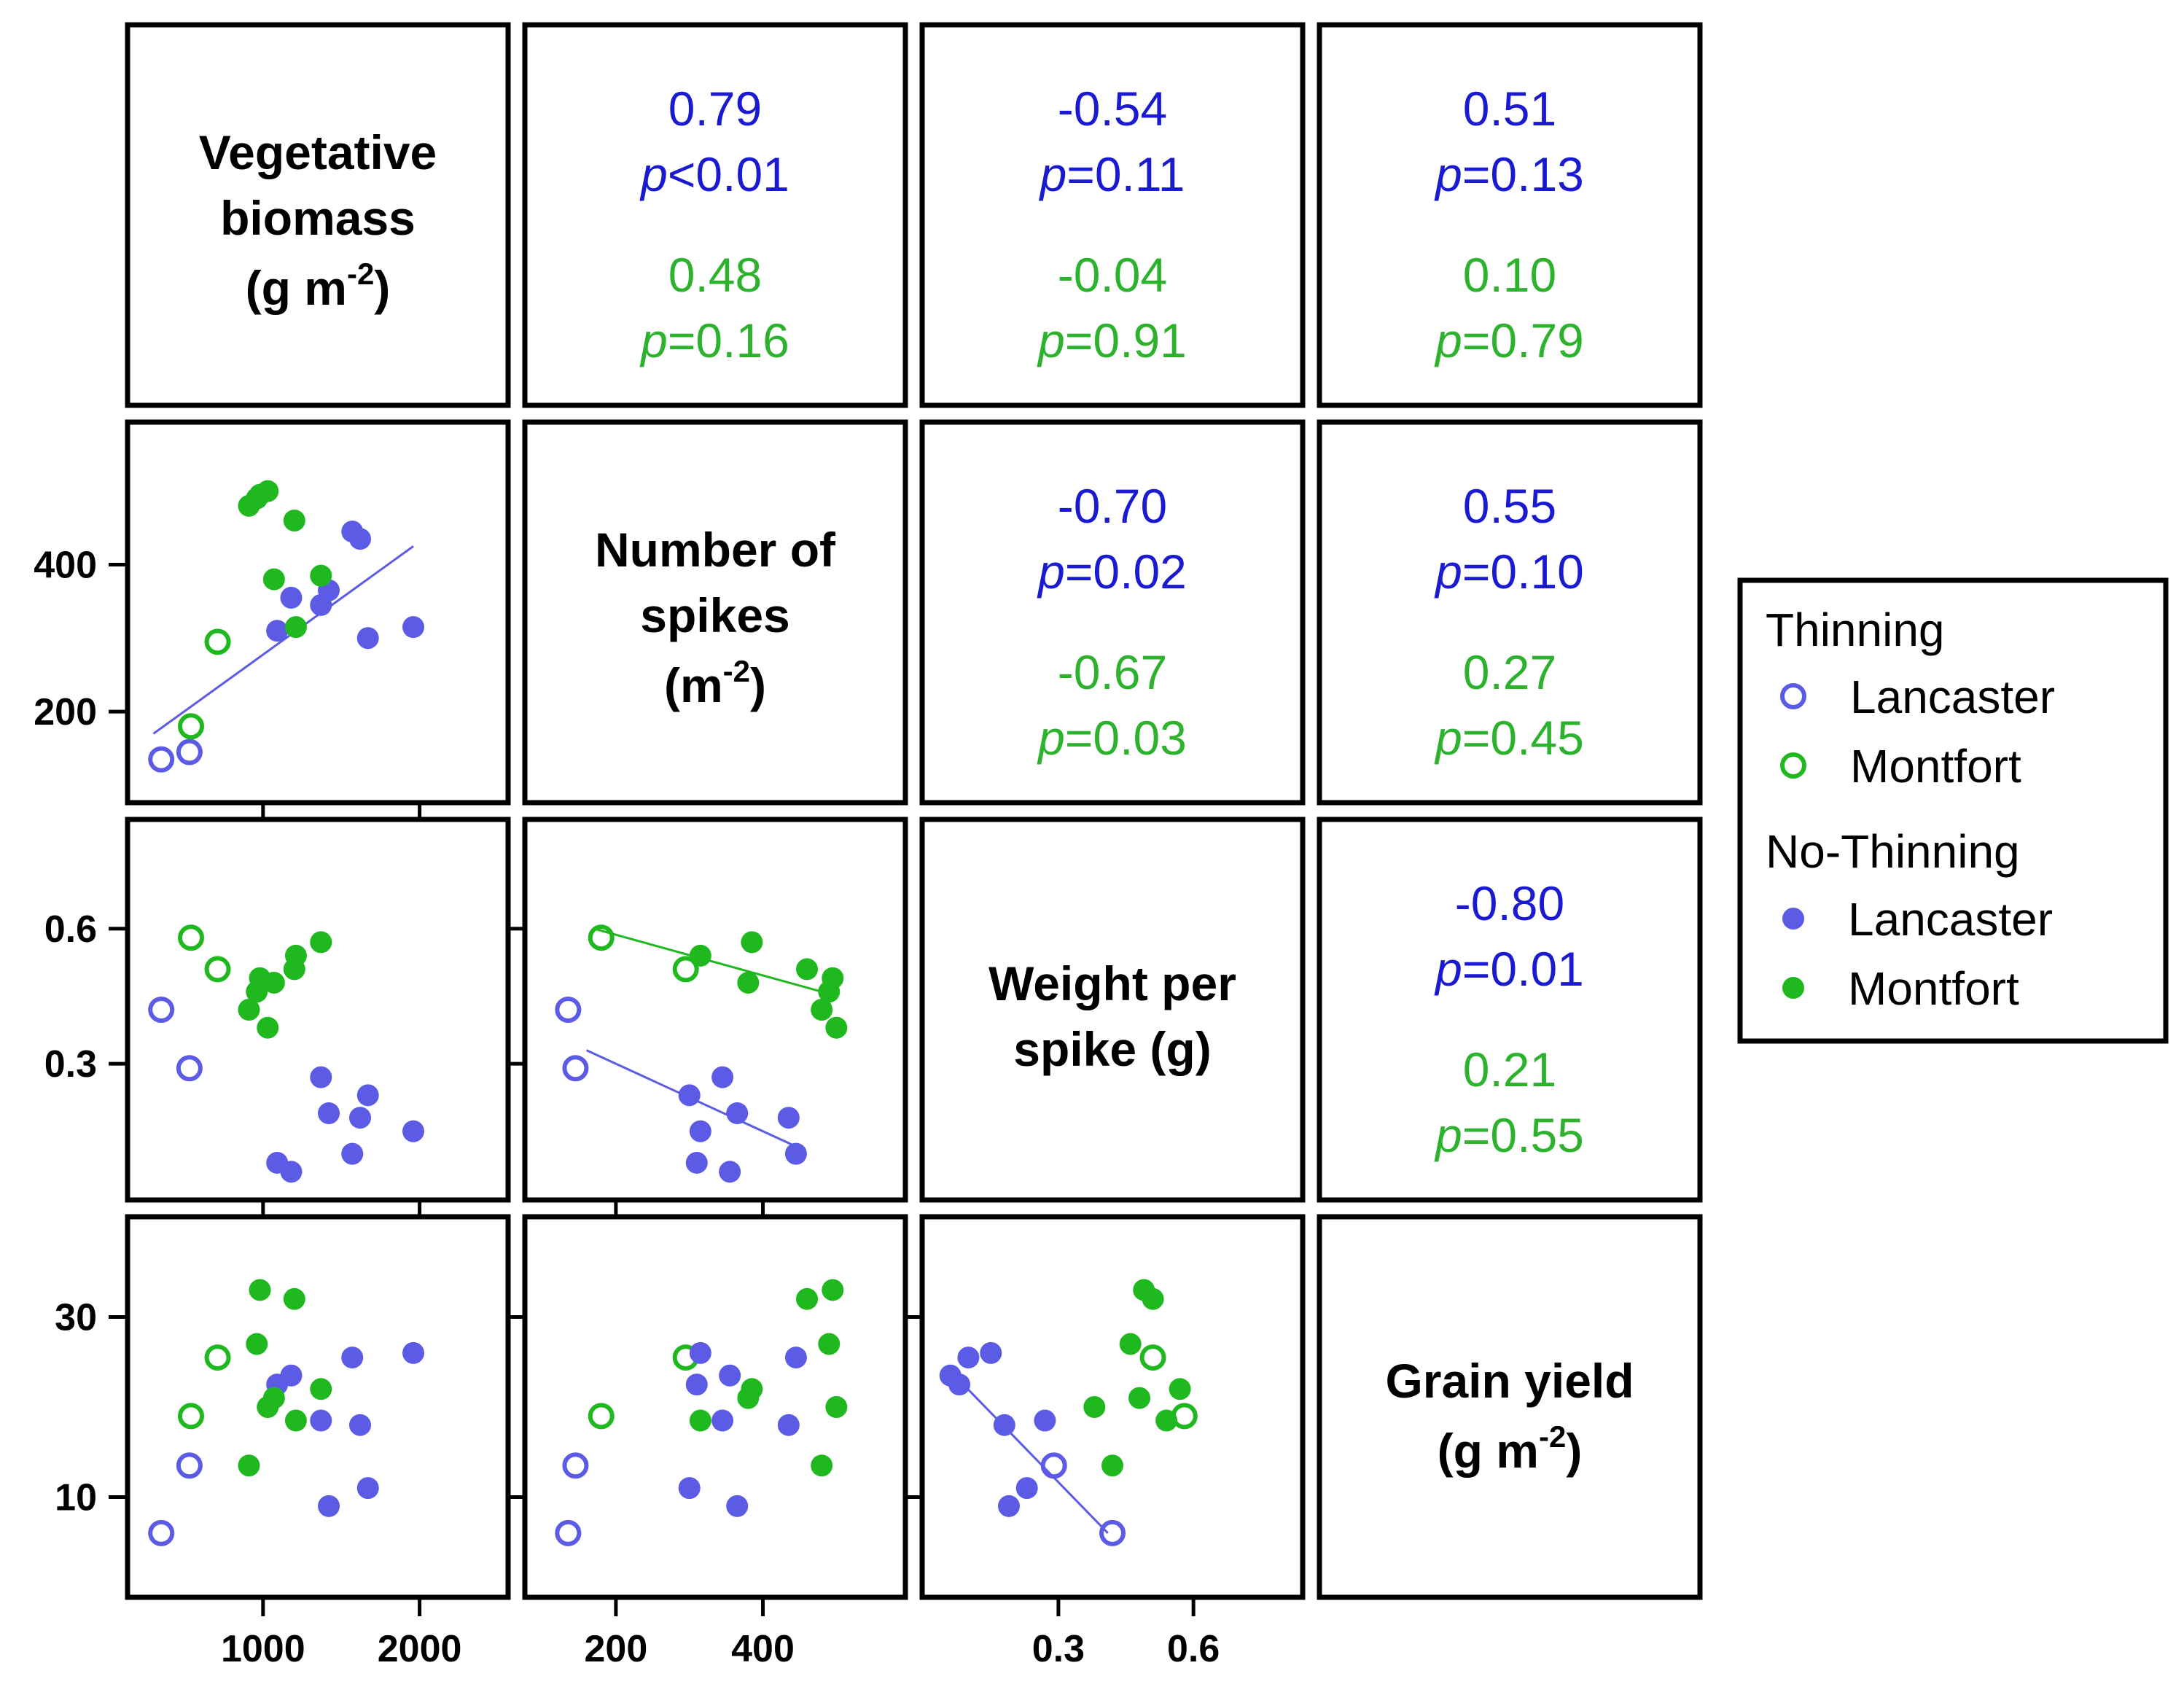 This screenshot has height=1695, width=2184. What do you see at coordinates (1509, 506) in the screenshot?
I see `lancaster-r: 0.55` at bounding box center [1509, 506].